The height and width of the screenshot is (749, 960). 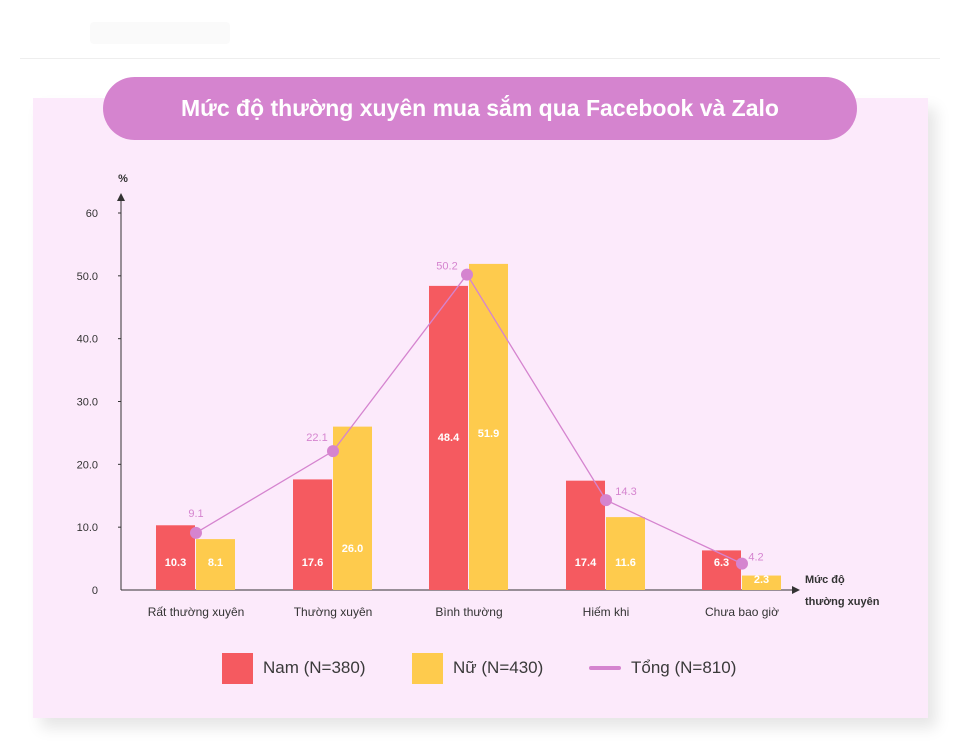 I want to click on legend: Nam (N=380) Nữ (N=430) Tổng (N=810), so click(x=480, y=669).